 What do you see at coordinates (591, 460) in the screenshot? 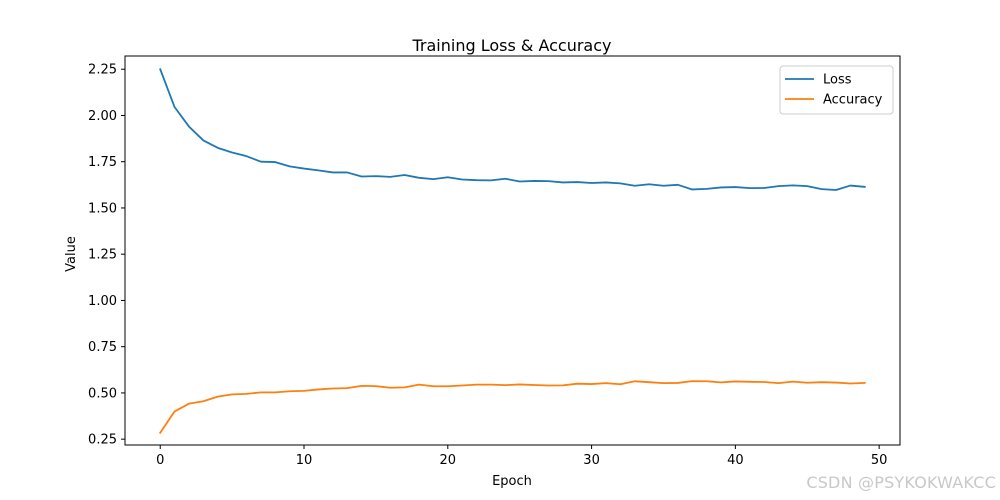
I see `x-tick-label: 30` at bounding box center [591, 460].